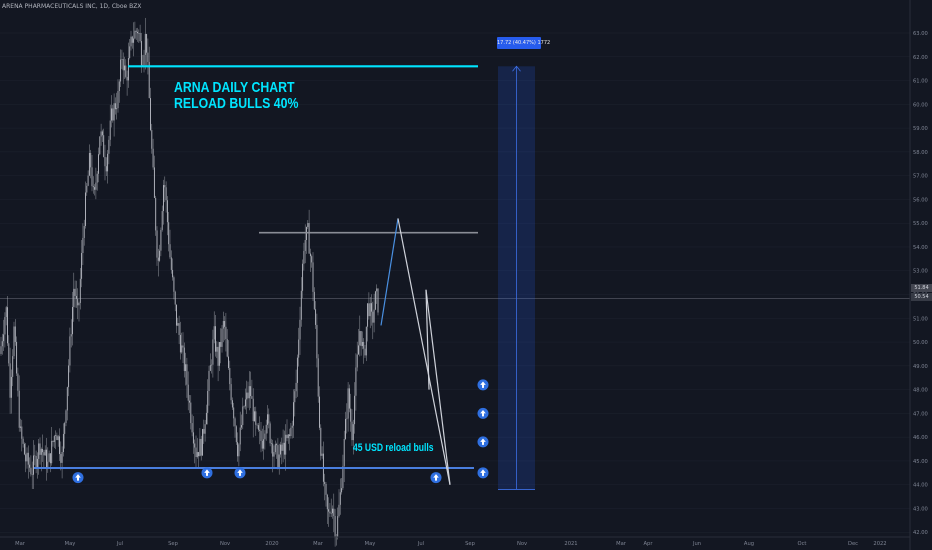  I want to click on projection-long-line, so click(438, 387).